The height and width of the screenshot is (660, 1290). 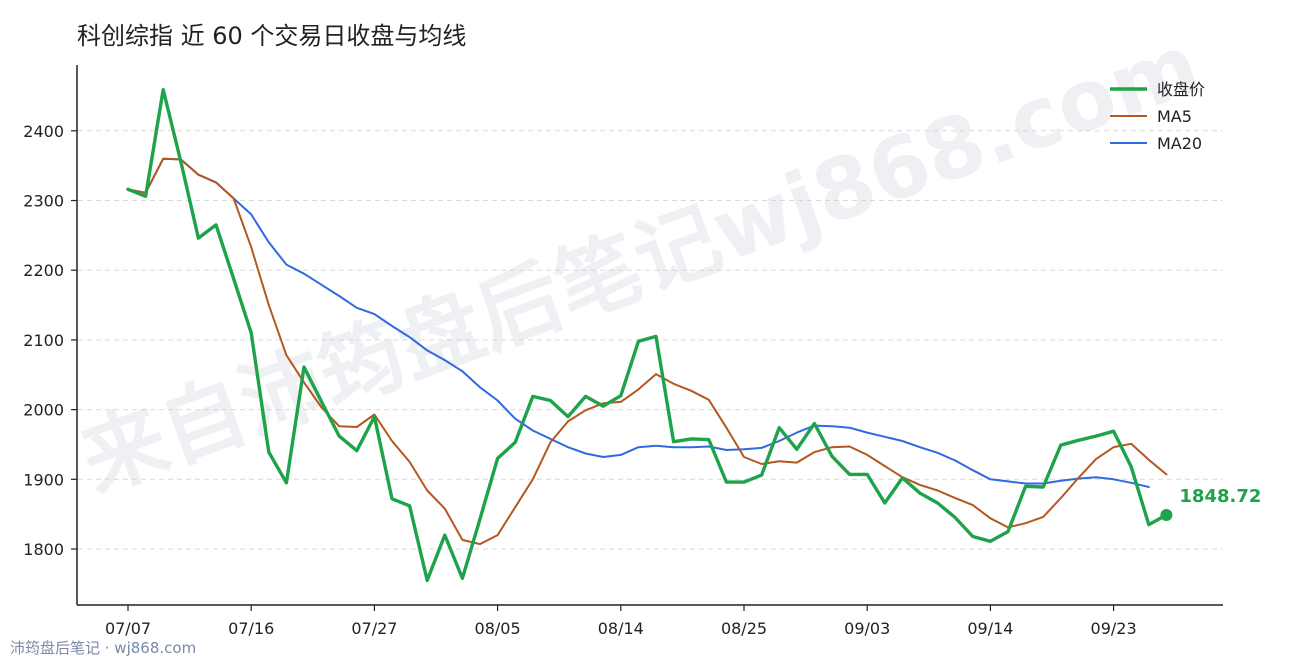 What do you see at coordinates (43, 340) in the screenshot?
I see `y-tick-label-2100: 2100` at bounding box center [43, 340].